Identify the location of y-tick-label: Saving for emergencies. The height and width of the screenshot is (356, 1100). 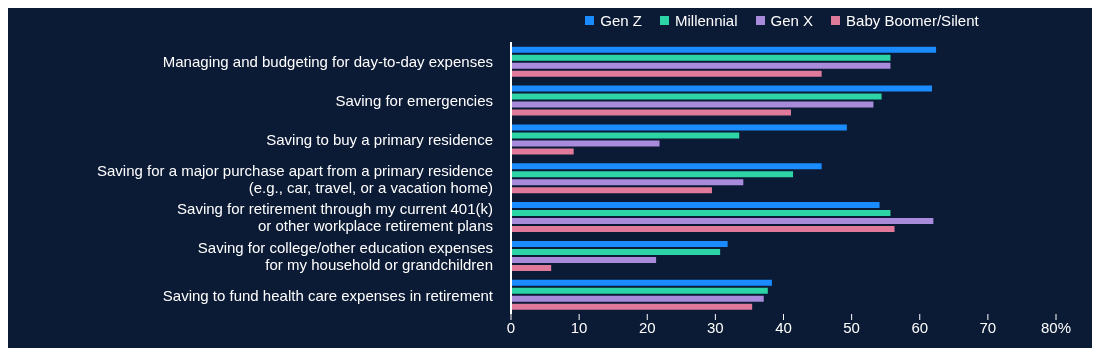
(414, 100).